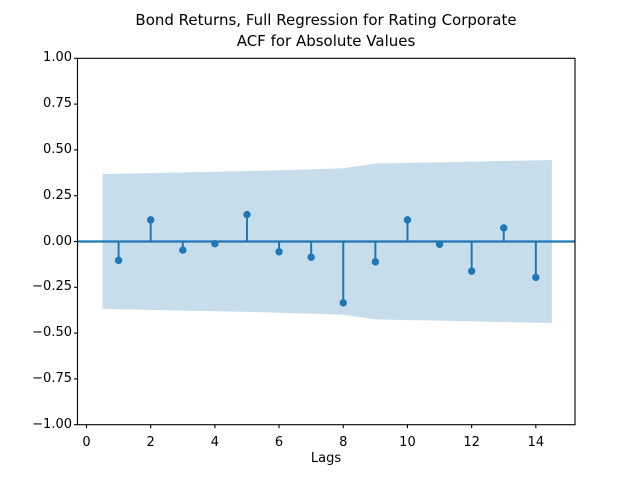 Image resolution: width=640 pixels, height=480 pixels. What do you see at coordinates (52, 287) in the screenshot?
I see `y-tick-label: −0.25` at bounding box center [52, 287].